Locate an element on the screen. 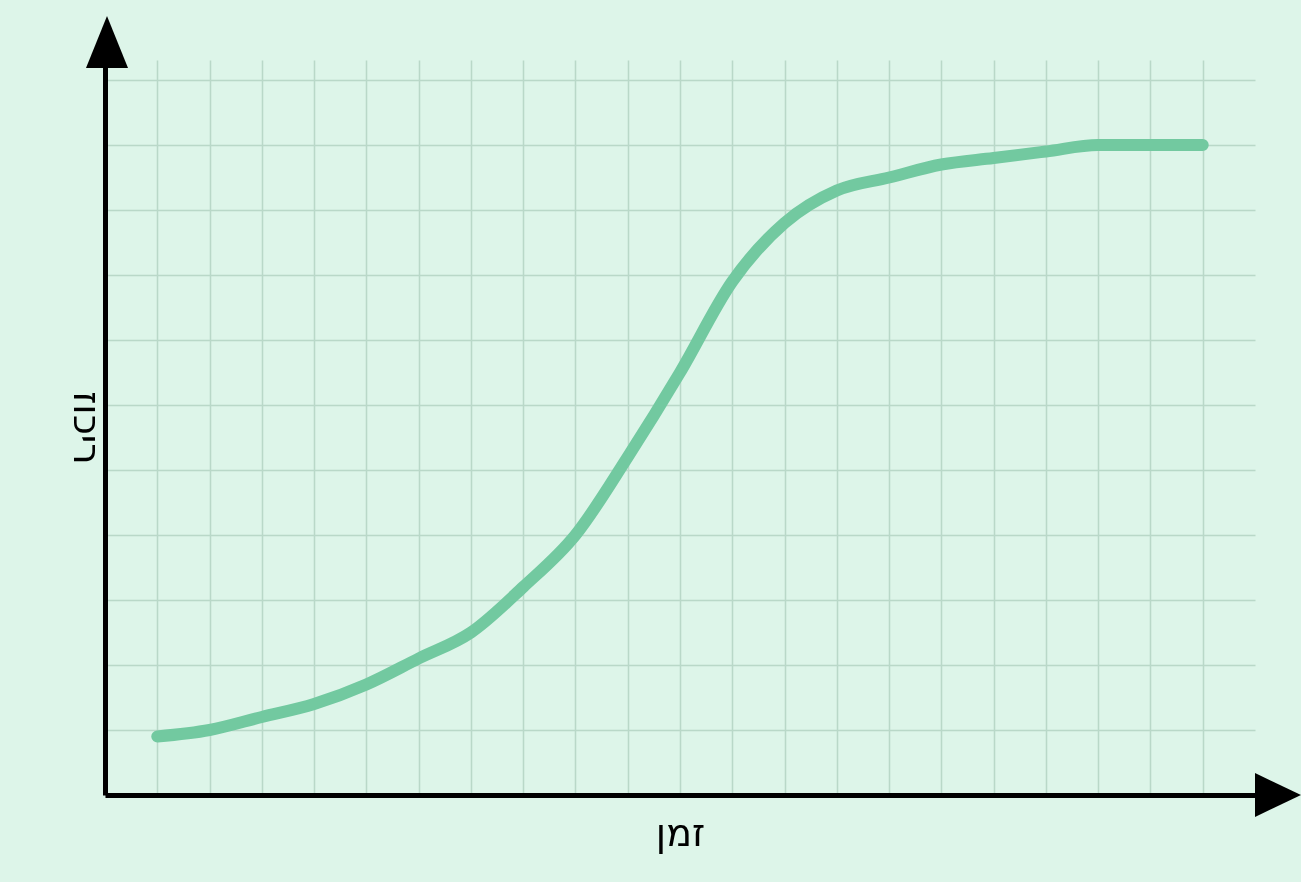 The image size is (1301, 882). y-axis-title: ריכוז is located at coordinates (86, 428).